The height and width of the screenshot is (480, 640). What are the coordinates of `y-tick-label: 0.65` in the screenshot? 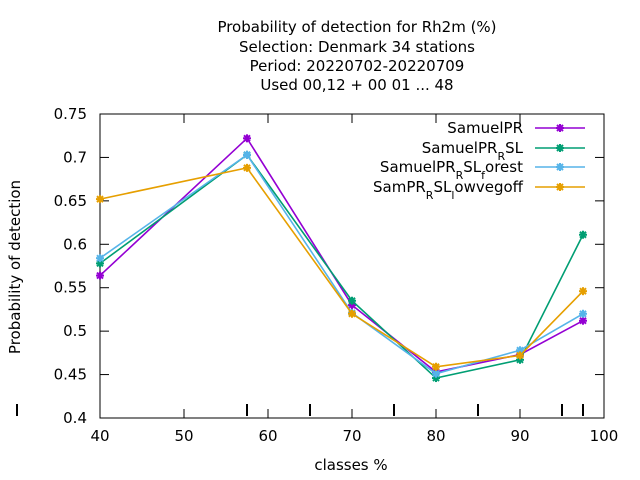 It's located at (70, 201).